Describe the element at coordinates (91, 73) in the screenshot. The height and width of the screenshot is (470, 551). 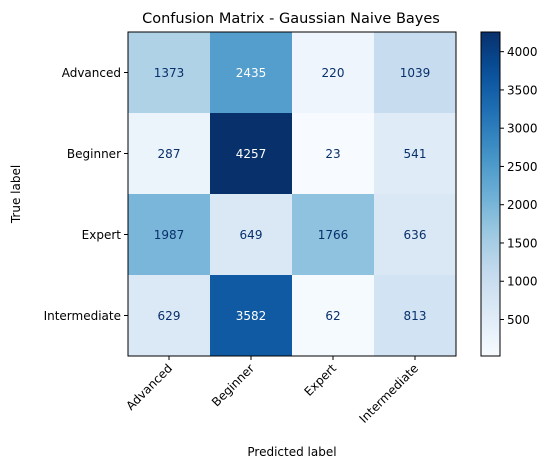
I see `y-tick-label: Advanced` at that location.